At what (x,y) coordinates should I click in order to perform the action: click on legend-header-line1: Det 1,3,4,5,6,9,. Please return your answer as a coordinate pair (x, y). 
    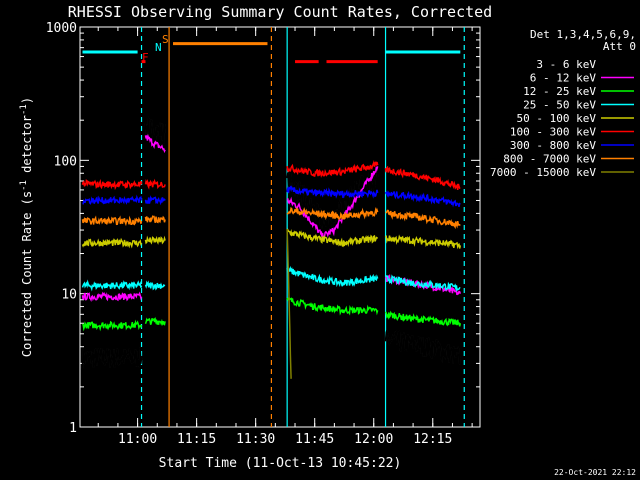
    Looking at the image, I should click on (583, 34).